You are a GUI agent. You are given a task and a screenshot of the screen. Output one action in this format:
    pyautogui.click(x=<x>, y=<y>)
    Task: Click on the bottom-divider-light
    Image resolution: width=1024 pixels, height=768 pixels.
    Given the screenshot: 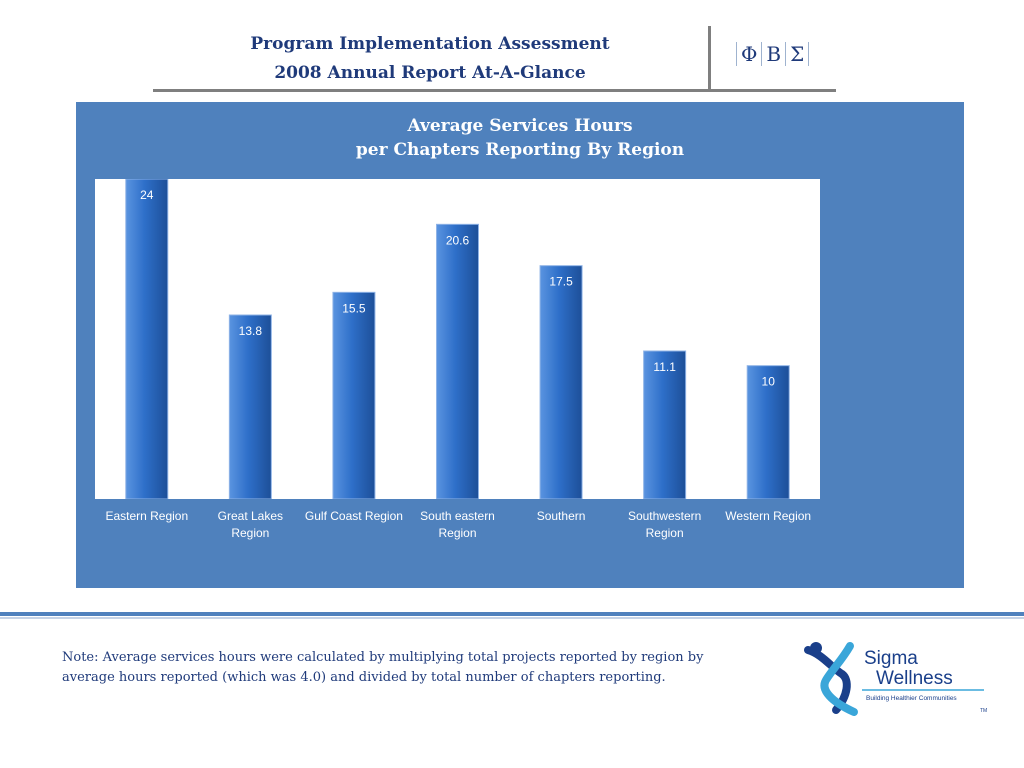 What is the action you would take?
    pyautogui.click(x=512, y=618)
    